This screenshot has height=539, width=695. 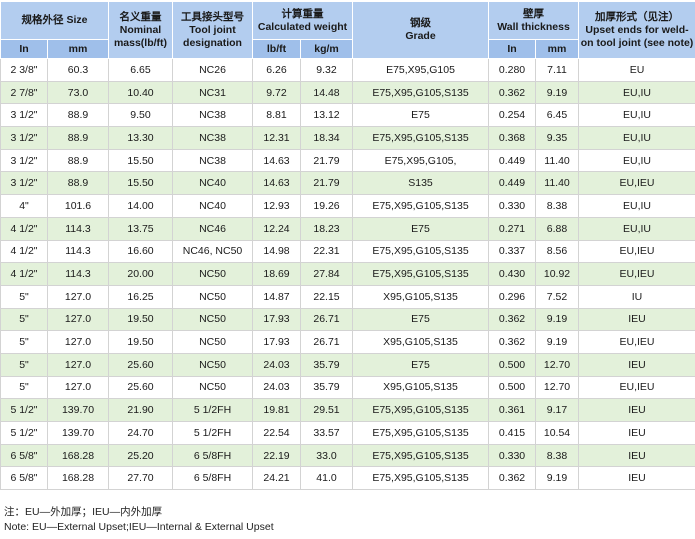 I want to click on table-cell: 9.19, so click(x=557, y=478).